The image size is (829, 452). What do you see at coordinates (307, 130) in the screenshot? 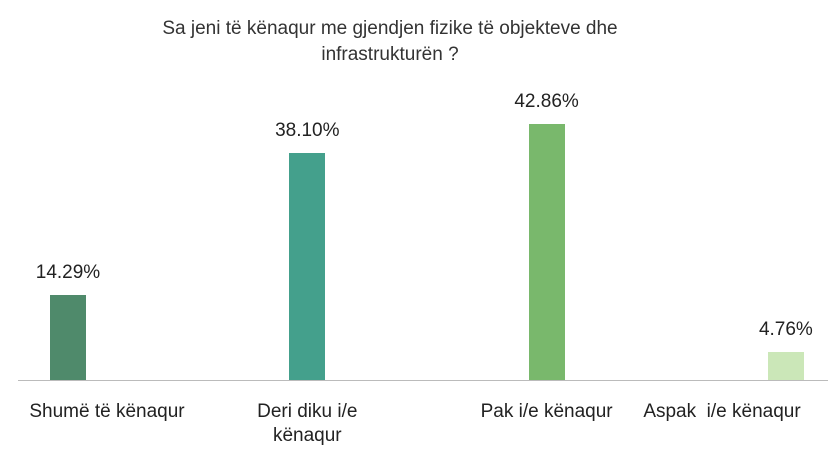
I see `data-label: 38.10%` at bounding box center [307, 130].